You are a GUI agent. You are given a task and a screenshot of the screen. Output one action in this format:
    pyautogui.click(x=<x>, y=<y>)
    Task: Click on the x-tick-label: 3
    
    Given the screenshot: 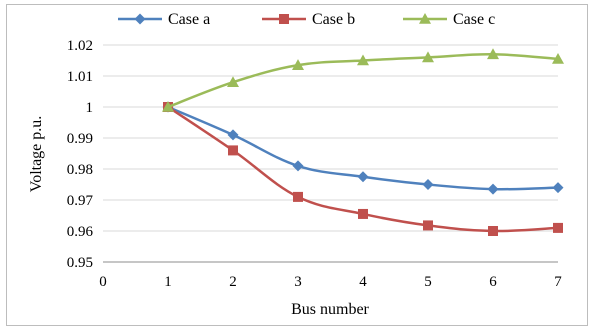 What is the action you would take?
    pyautogui.click(x=298, y=282)
    